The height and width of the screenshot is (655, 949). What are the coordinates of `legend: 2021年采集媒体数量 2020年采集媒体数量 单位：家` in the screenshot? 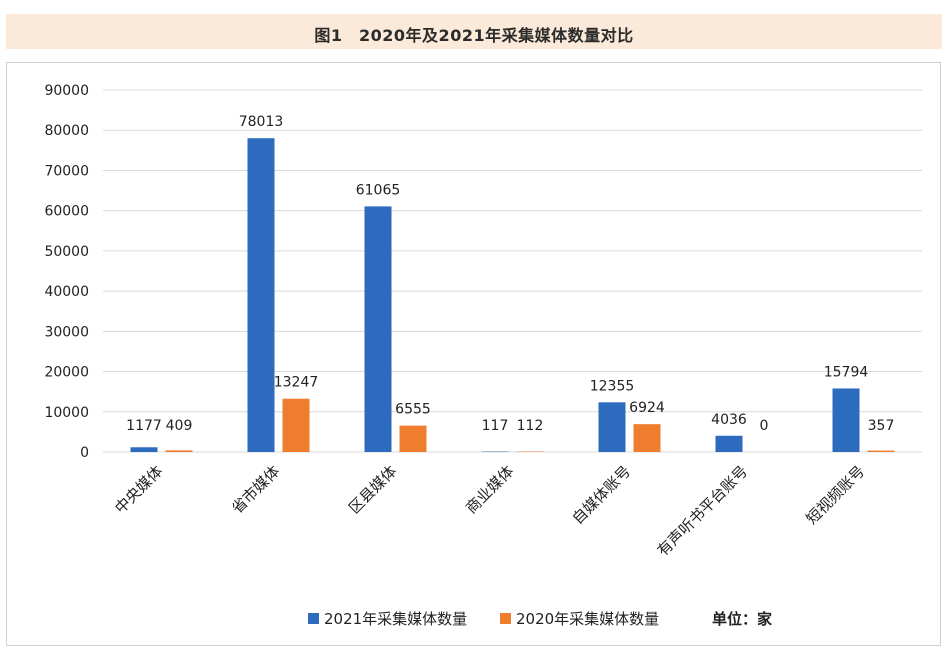 It's located at (540, 619).